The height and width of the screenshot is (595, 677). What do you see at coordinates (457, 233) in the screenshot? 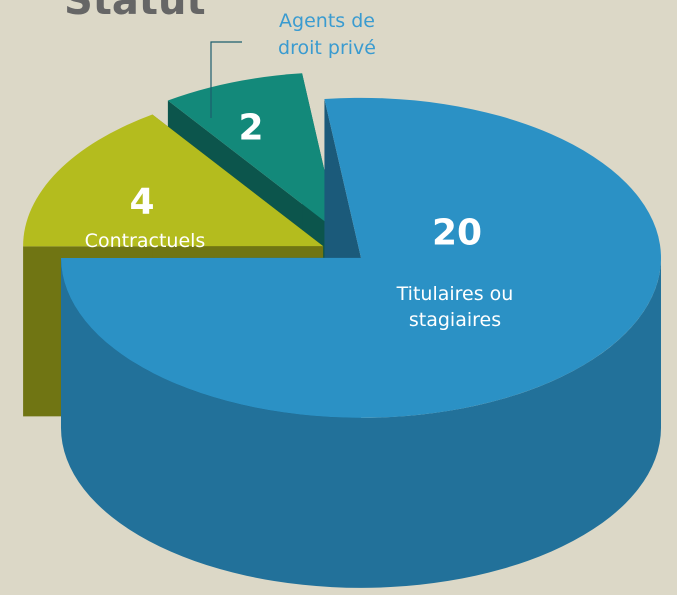
I see `value-label: 20` at bounding box center [457, 233].